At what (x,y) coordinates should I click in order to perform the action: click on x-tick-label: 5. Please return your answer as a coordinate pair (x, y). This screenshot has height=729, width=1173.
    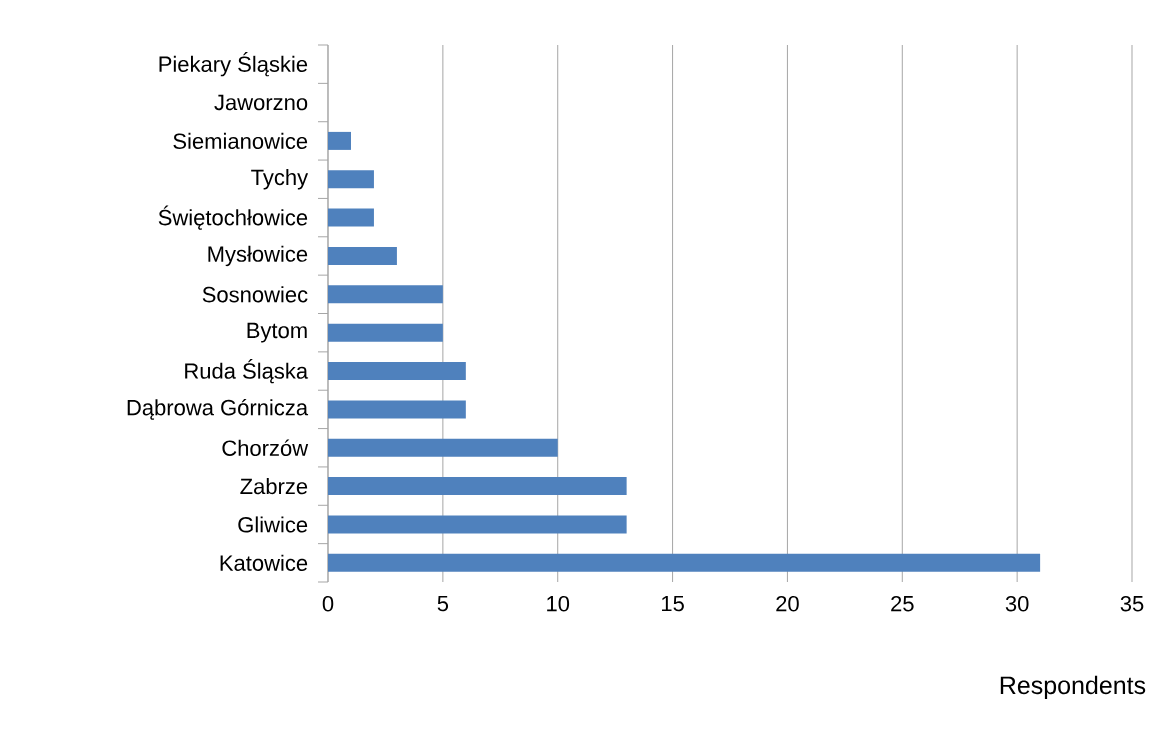
    Looking at the image, I should click on (443, 603).